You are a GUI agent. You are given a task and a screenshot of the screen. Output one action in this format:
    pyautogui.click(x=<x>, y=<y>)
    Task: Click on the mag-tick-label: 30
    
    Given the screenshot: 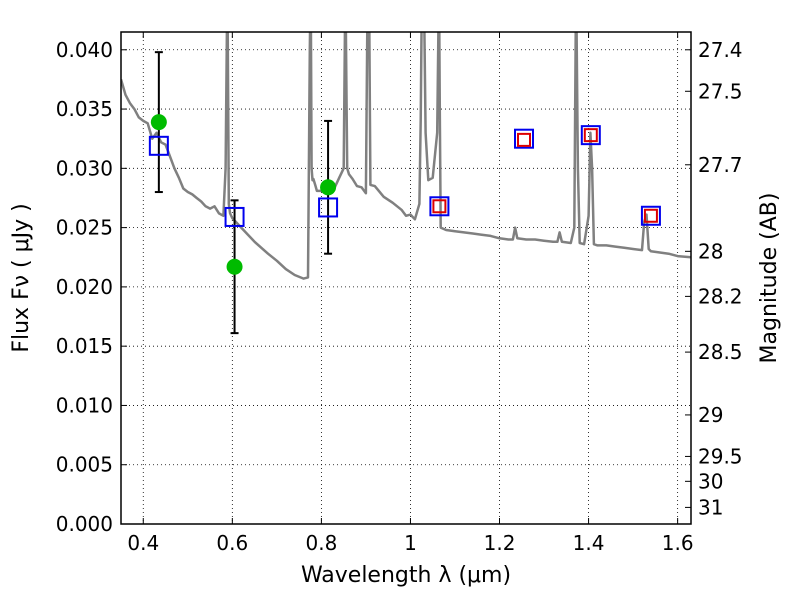 What is the action you would take?
    pyautogui.click(x=710, y=481)
    